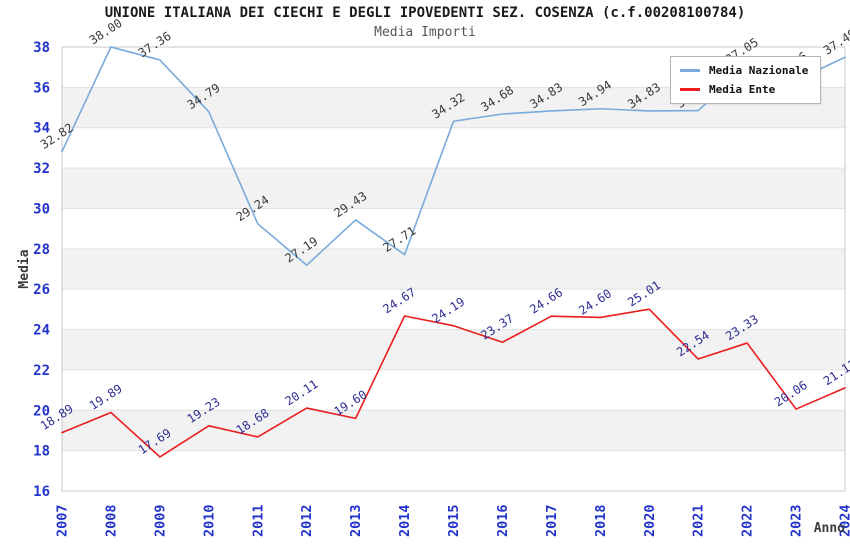 This screenshot has height=550, width=850. Describe the element at coordinates (650, 520) in the screenshot. I see `x-tick-label: 2020` at that location.